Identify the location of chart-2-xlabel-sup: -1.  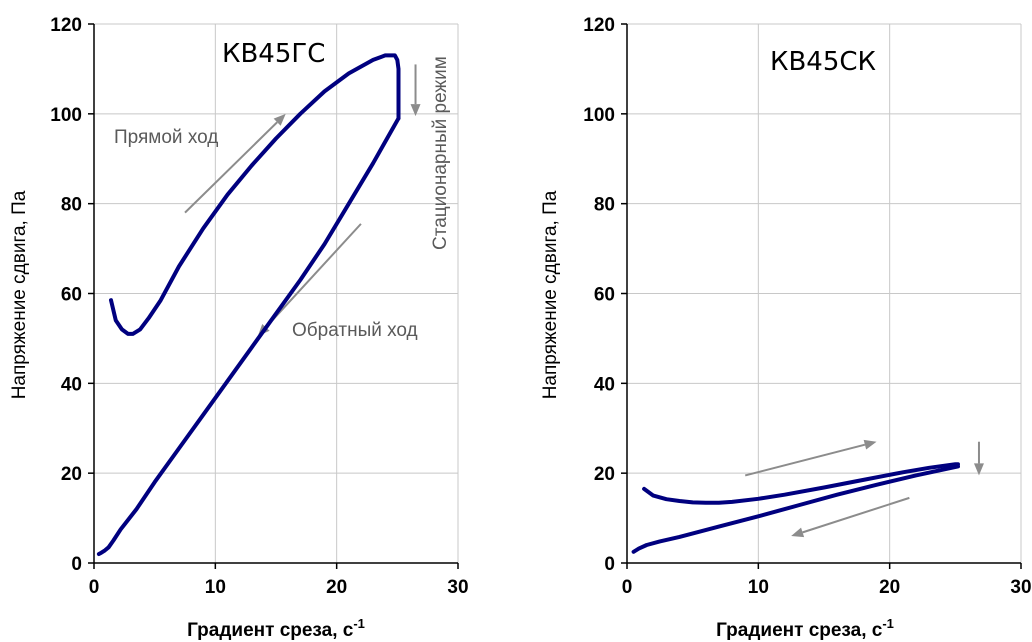
(888, 623).